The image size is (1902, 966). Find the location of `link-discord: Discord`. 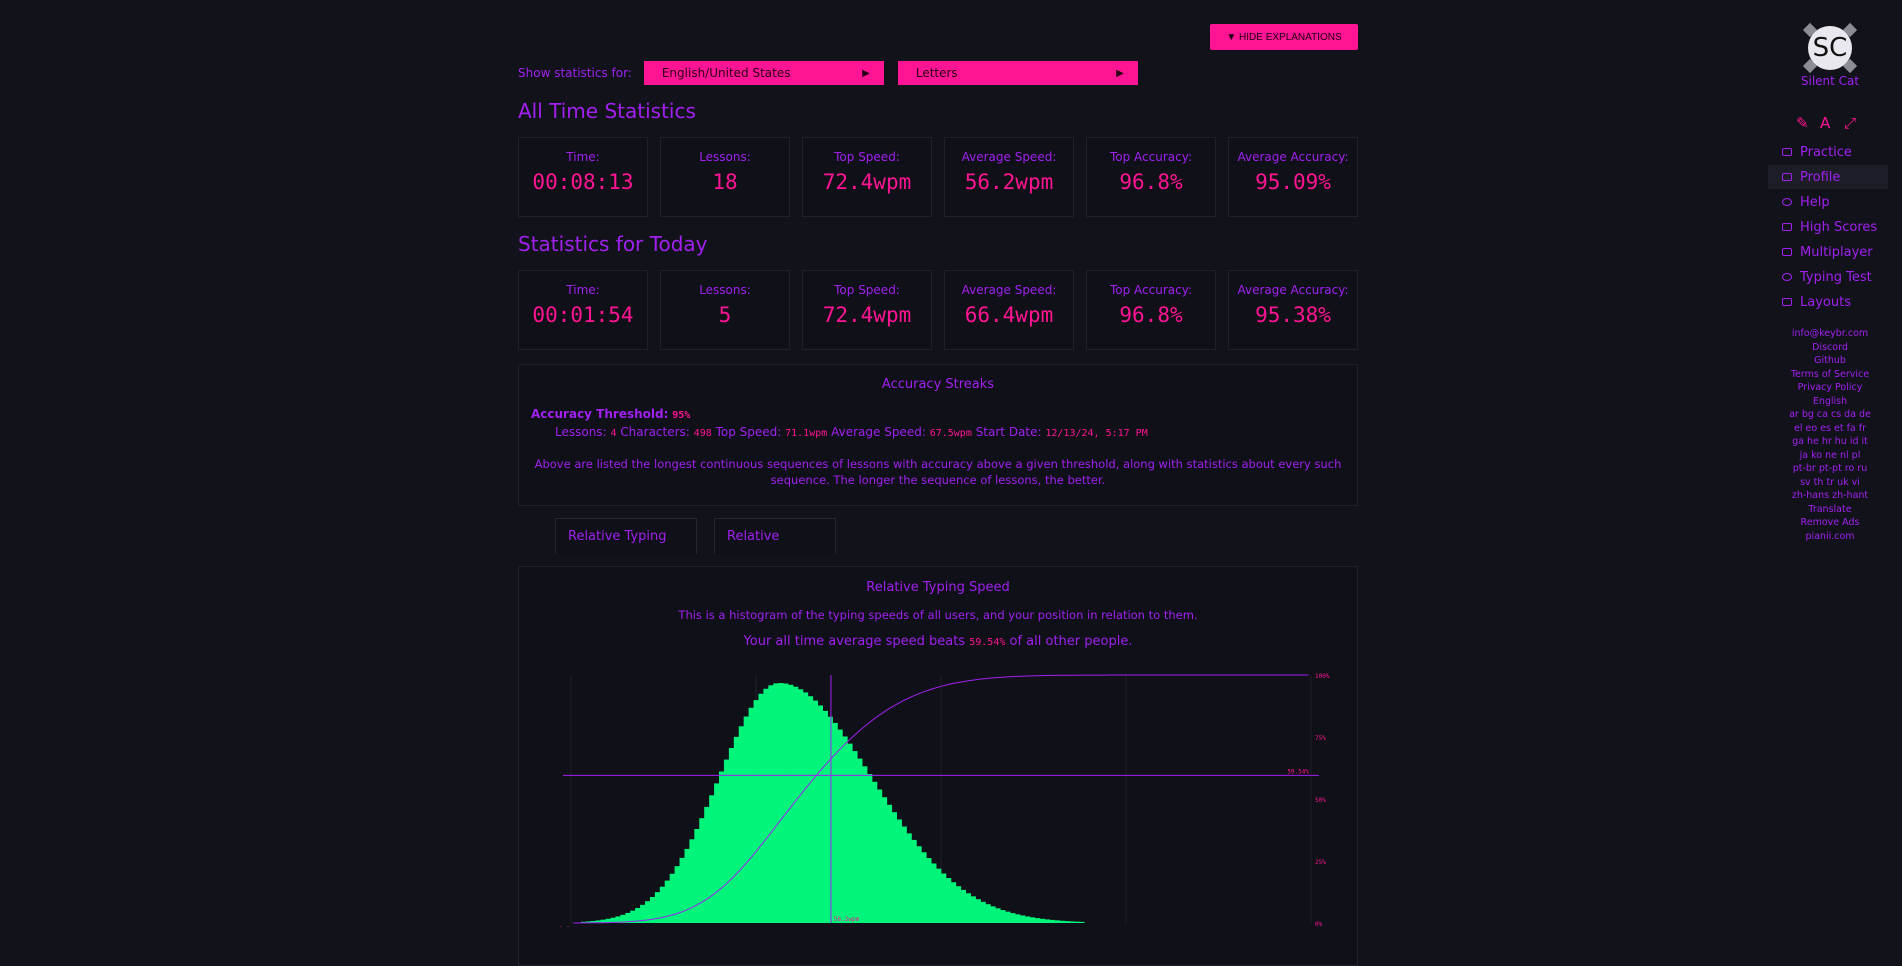

link-discord: Discord is located at coordinates (1830, 347).